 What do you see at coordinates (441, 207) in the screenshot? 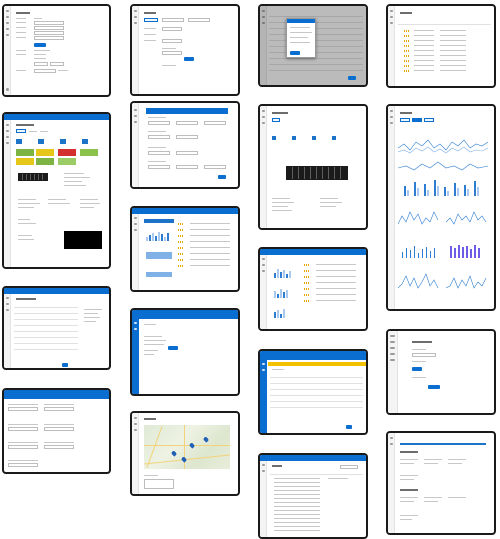
I see `screenshot-tile-charts-dashboard` at bounding box center [441, 207].